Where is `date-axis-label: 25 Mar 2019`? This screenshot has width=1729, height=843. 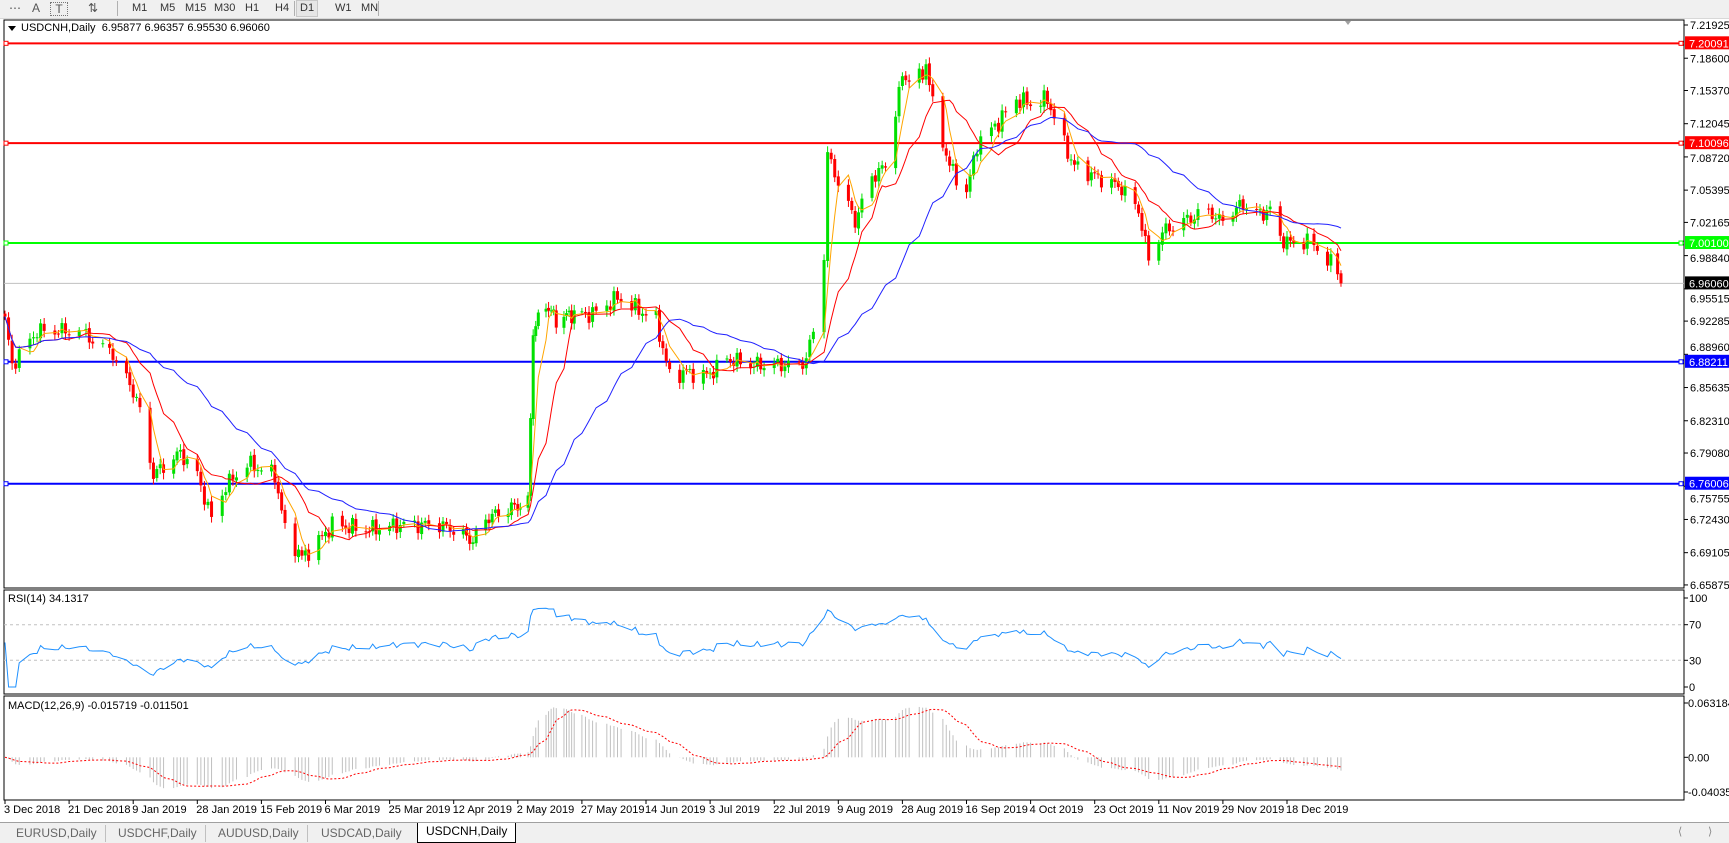 date-axis-label: 25 Mar 2019 is located at coordinates (420, 810).